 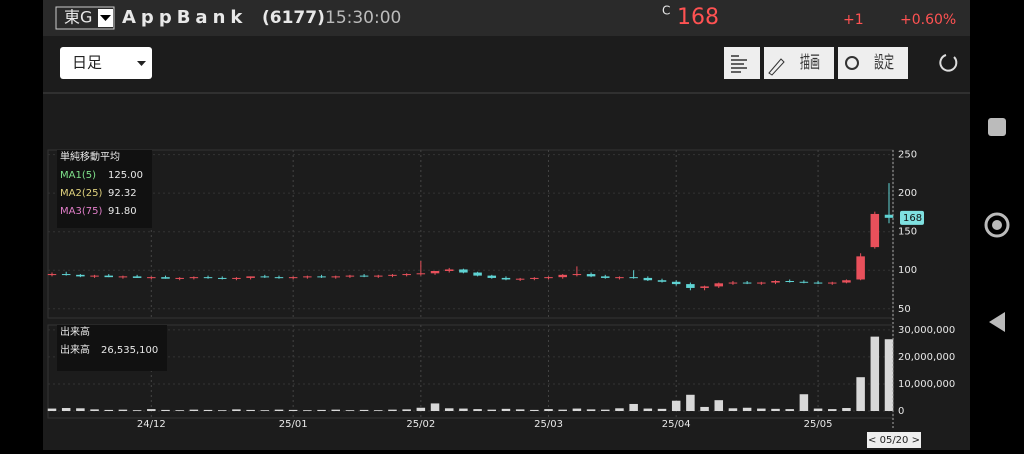 What do you see at coordinates (101, 193) in the screenshot?
I see `ma-legend: MA1(5) 125.00 MA2(25) 92.32 MA3(75) 91.80` at bounding box center [101, 193].